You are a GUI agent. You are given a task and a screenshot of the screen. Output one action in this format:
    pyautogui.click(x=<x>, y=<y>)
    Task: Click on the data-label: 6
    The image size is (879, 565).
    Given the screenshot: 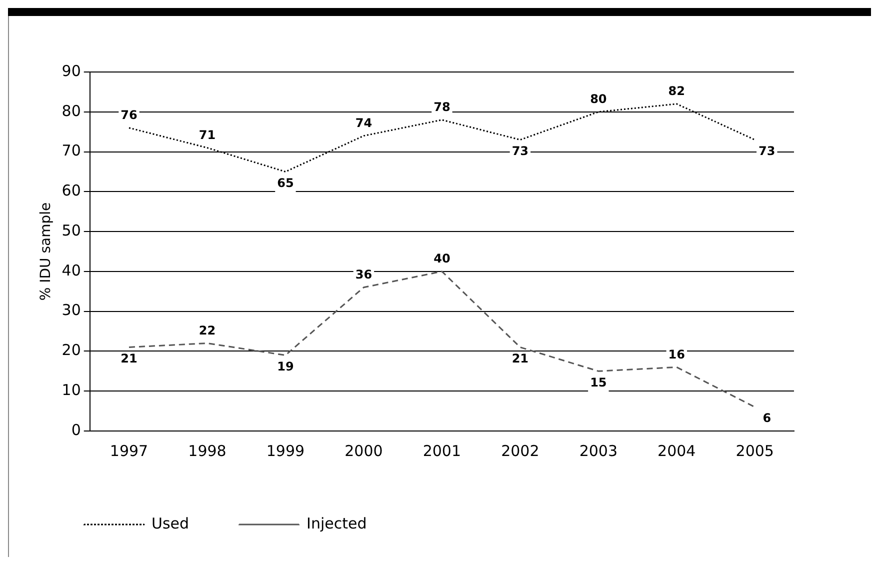 What is the action you would take?
    pyautogui.click(x=767, y=418)
    